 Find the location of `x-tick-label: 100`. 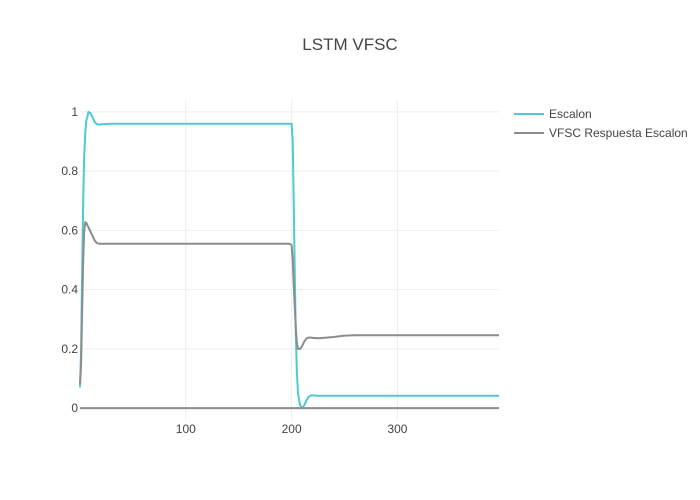

x-tick-label: 100 is located at coordinates (186, 429).